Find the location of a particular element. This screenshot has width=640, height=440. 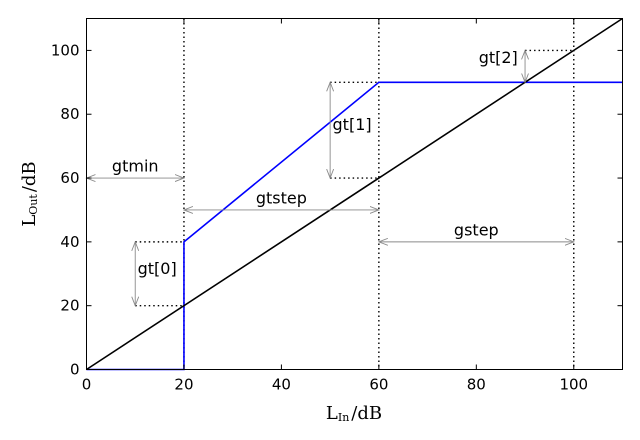

annotation-label-gtstep: gtstep is located at coordinates (281, 198).